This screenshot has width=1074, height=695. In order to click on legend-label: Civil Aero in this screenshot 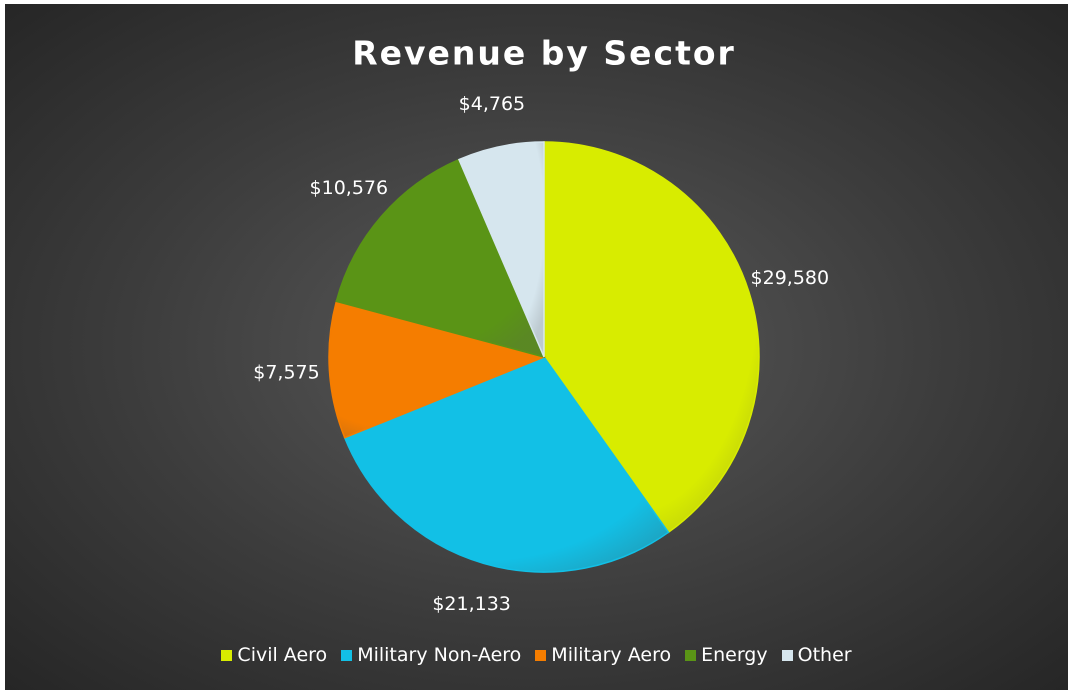, I will do `click(282, 655)`.